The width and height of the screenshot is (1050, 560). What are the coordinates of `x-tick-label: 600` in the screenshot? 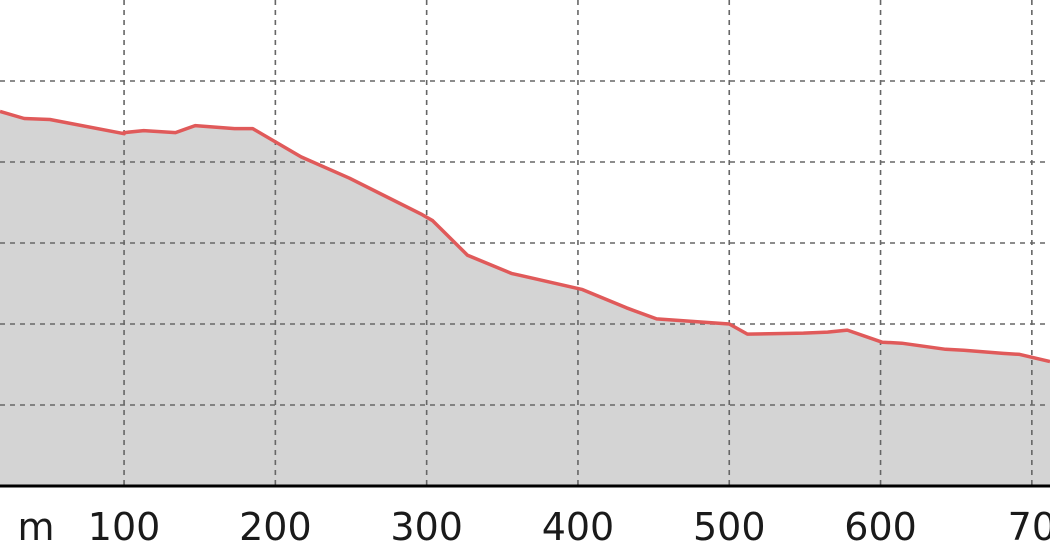 It's located at (880, 527).